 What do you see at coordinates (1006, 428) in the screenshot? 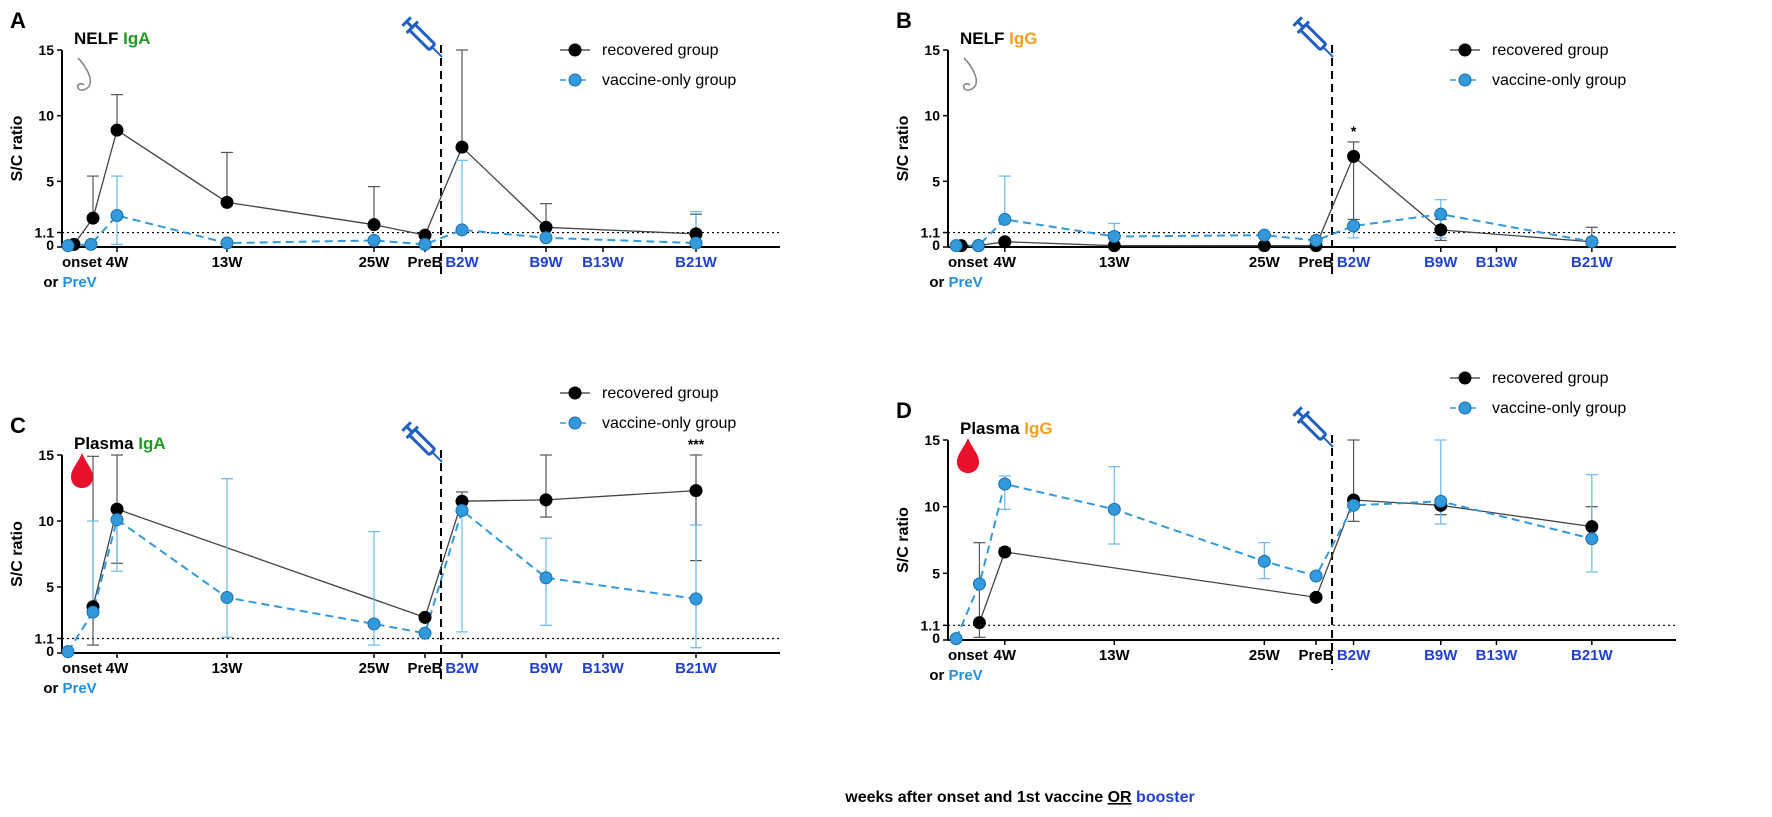
I see `panel-title: Plasma IgG` at bounding box center [1006, 428].